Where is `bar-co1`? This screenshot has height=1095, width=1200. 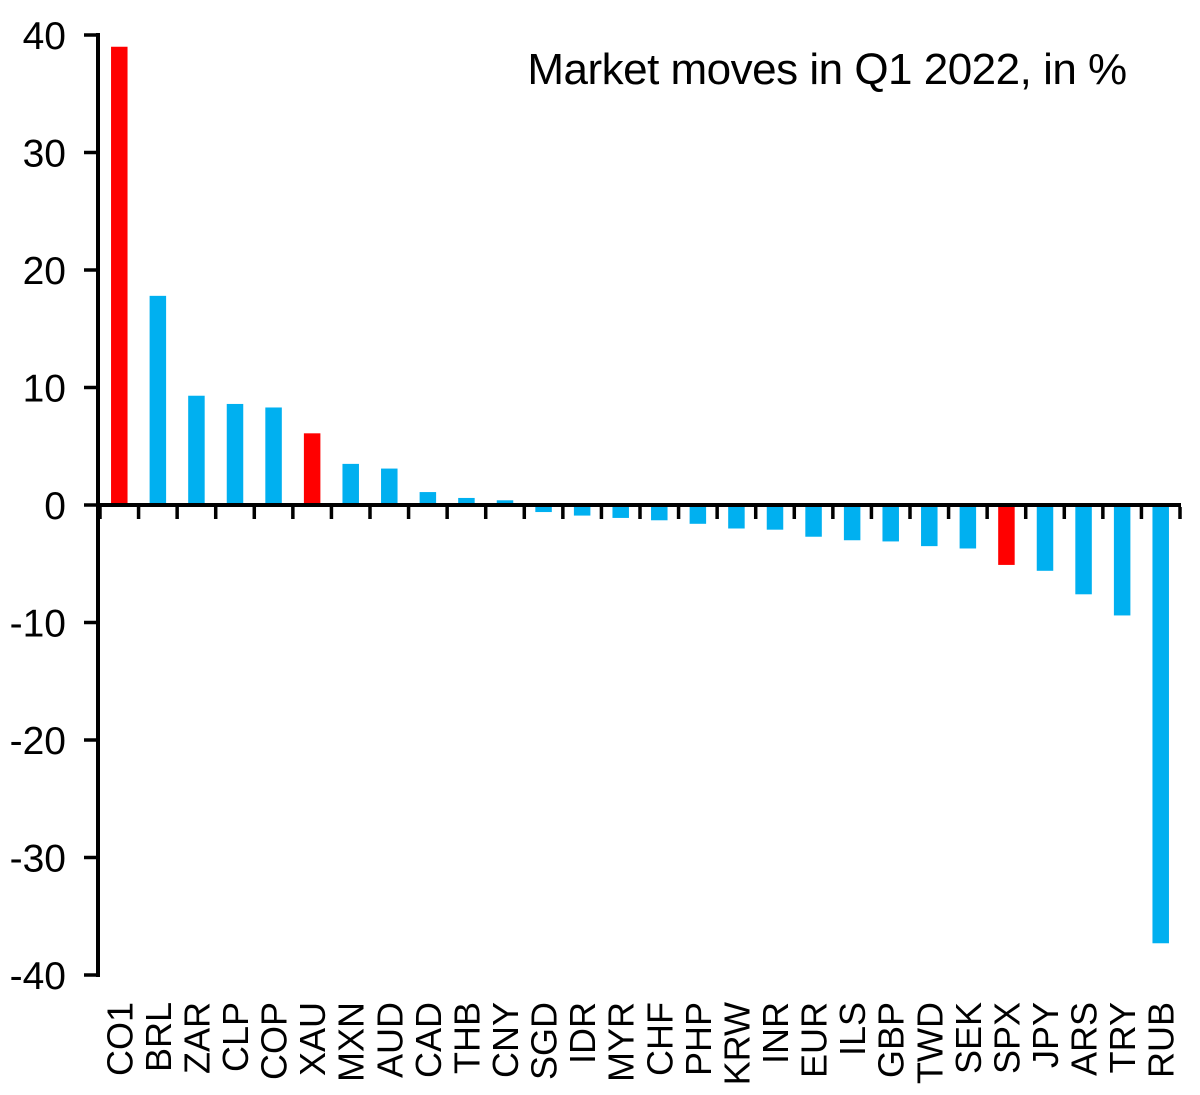
bar-co1 is located at coordinates (119, 275).